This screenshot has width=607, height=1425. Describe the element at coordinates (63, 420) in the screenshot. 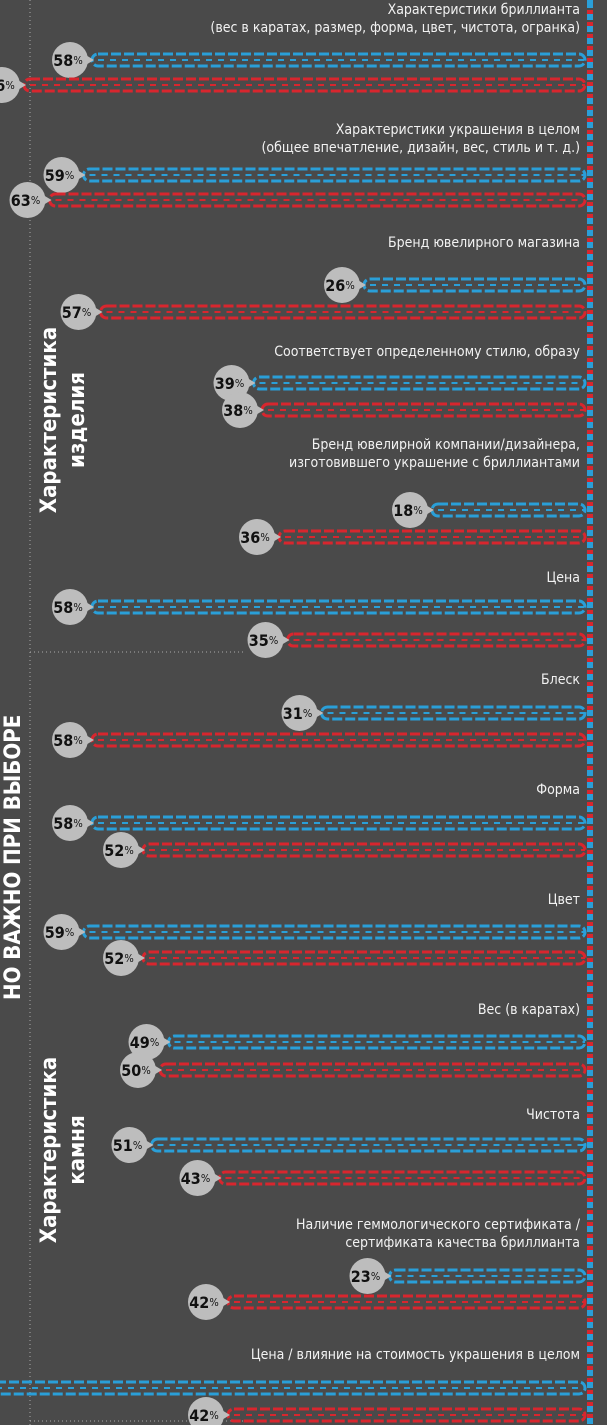

I see `section-label: Характеристика изделия` at that location.